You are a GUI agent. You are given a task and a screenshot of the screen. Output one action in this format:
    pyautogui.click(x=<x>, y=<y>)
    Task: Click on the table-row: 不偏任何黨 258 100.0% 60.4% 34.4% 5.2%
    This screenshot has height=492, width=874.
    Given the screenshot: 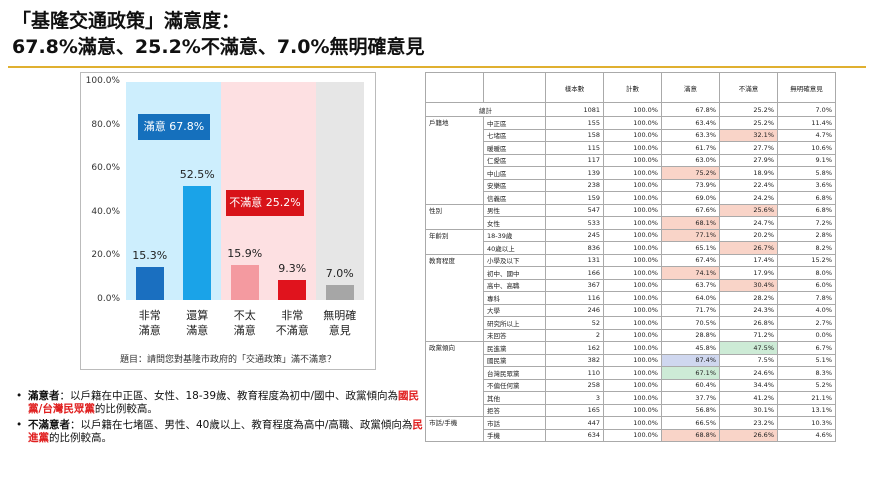 What is the action you would take?
    pyautogui.click(x=631, y=385)
    